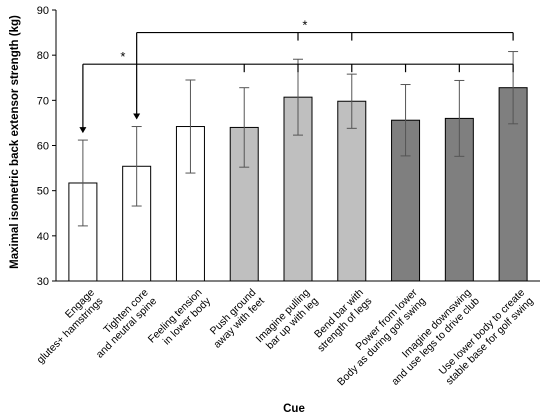  What do you see at coordinates (43, 192) in the screenshot?
I see `y-tick-label: 50` at bounding box center [43, 192].